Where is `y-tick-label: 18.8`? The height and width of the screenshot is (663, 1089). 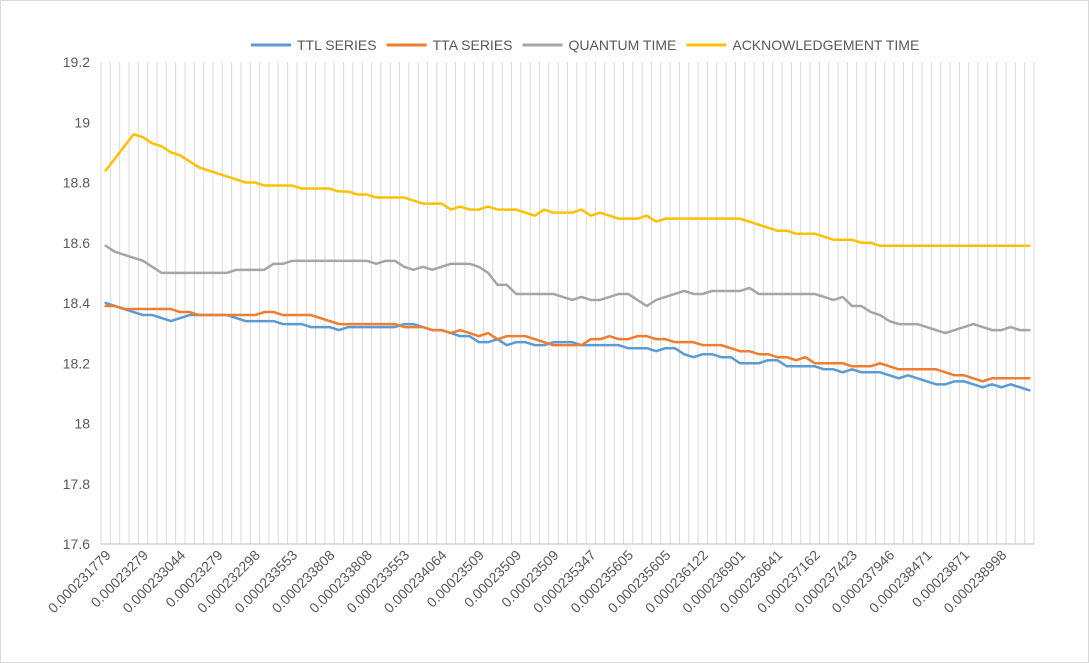 y-tick-label: 18.8 is located at coordinates (76, 183).